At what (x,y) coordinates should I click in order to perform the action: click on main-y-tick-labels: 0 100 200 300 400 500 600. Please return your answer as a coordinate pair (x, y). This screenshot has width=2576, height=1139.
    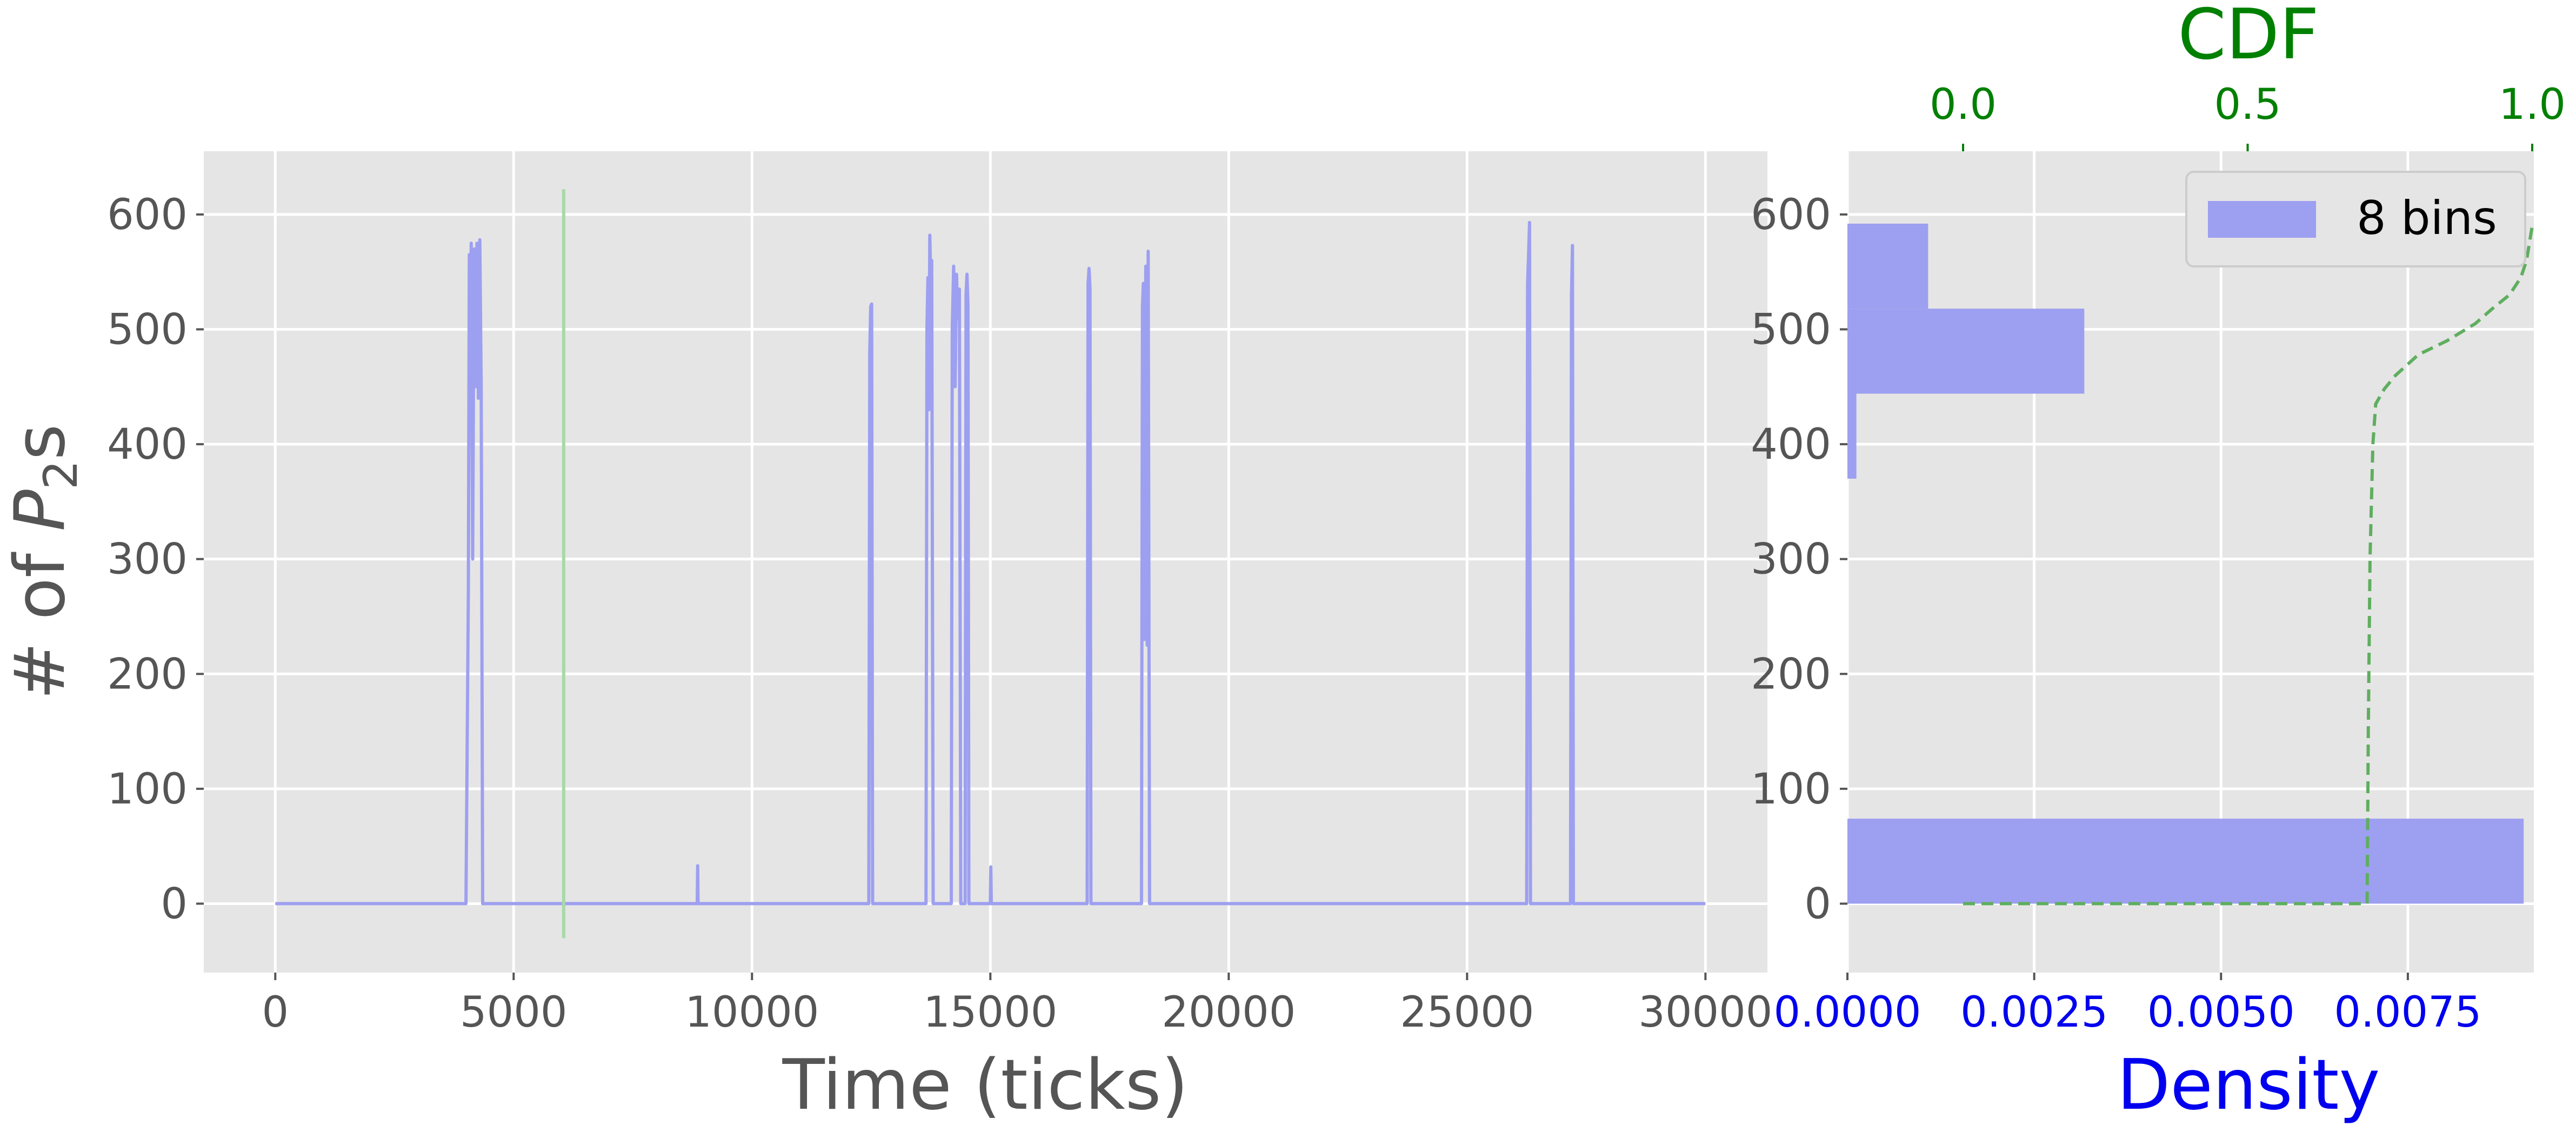
    Looking at the image, I should click on (148, 560).